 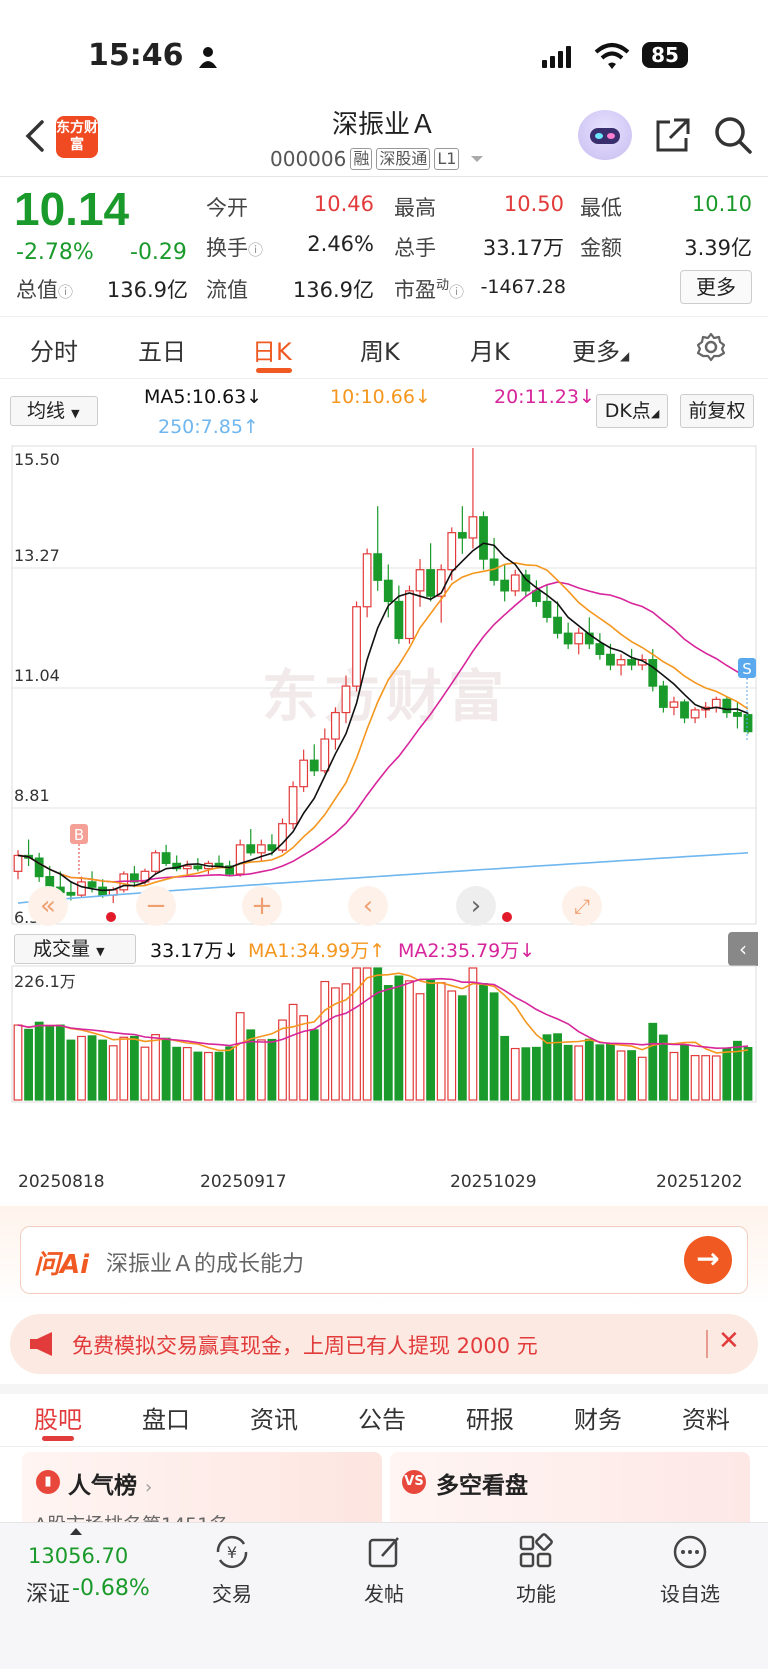 What do you see at coordinates (202, 1492) in the screenshot?
I see `popularity-card` at bounding box center [202, 1492].